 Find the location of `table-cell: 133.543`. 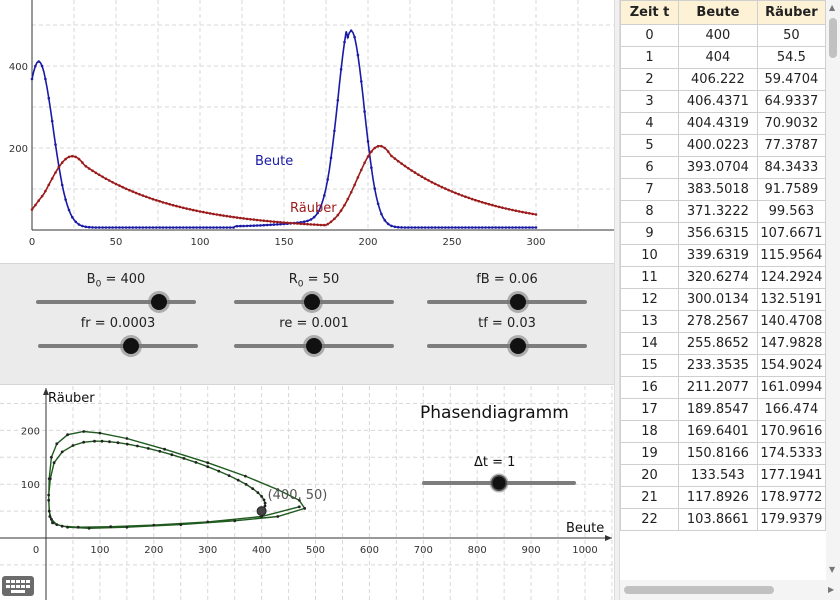

table-cell: 133.543 is located at coordinates (718, 475).